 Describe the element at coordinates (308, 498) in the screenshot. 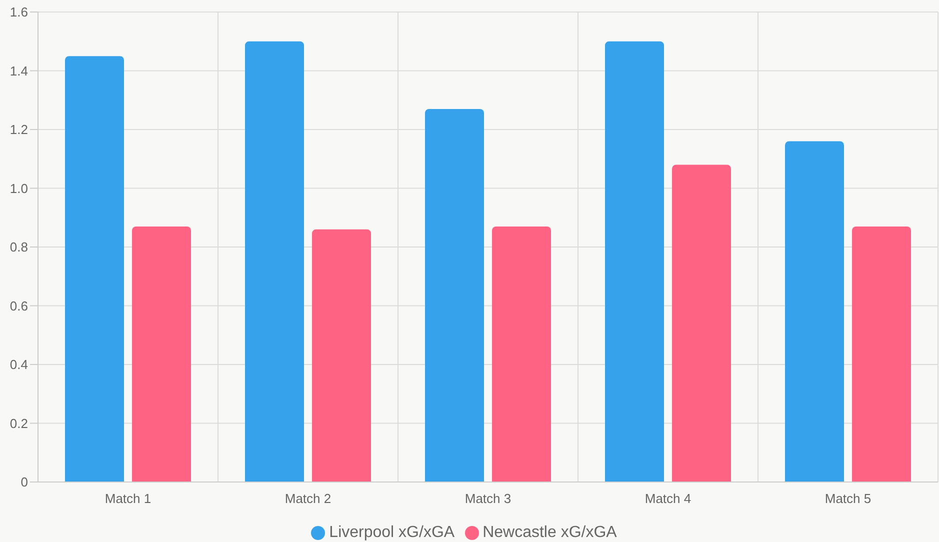

I see `x-tick-label: Match 2` at that location.